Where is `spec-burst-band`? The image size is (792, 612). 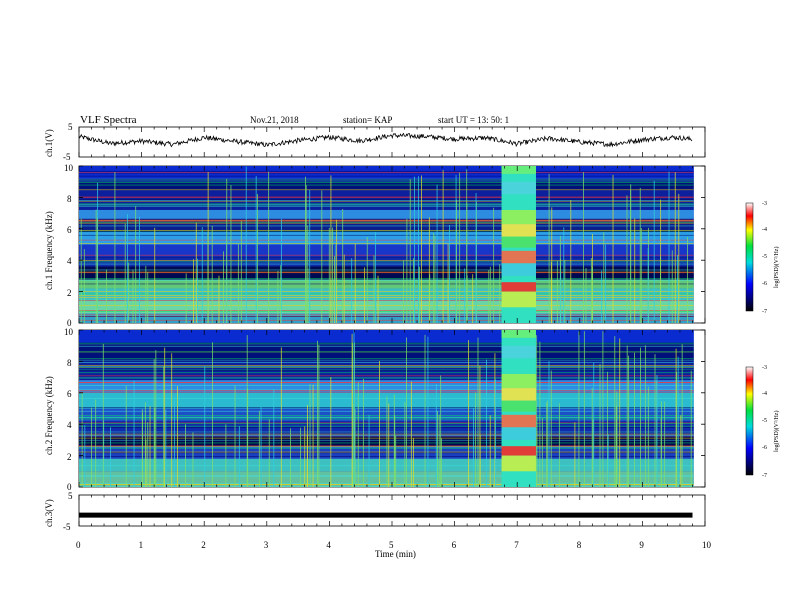
spec-burst-band is located at coordinates (518, 257).